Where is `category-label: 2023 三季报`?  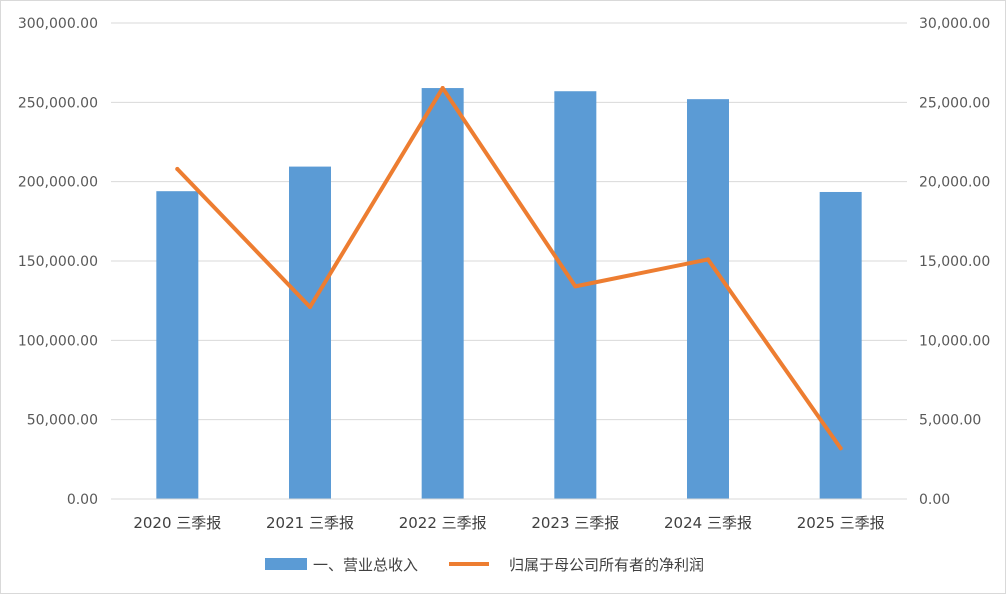
category-label: 2023 三季报 is located at coordinates (575, 523).